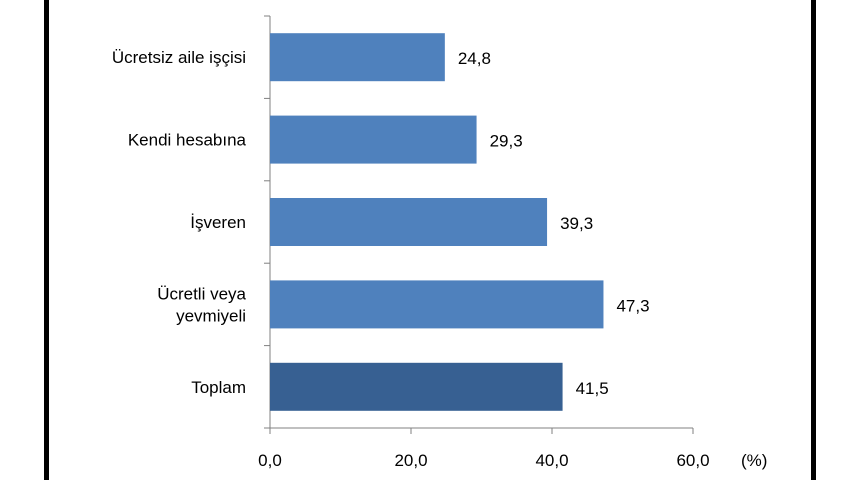 The image size is (860, 485). What do you see at coordinates (218, 222) in the screenshot?
I see `category-label: İşveren` at bounding box center [218, 222].